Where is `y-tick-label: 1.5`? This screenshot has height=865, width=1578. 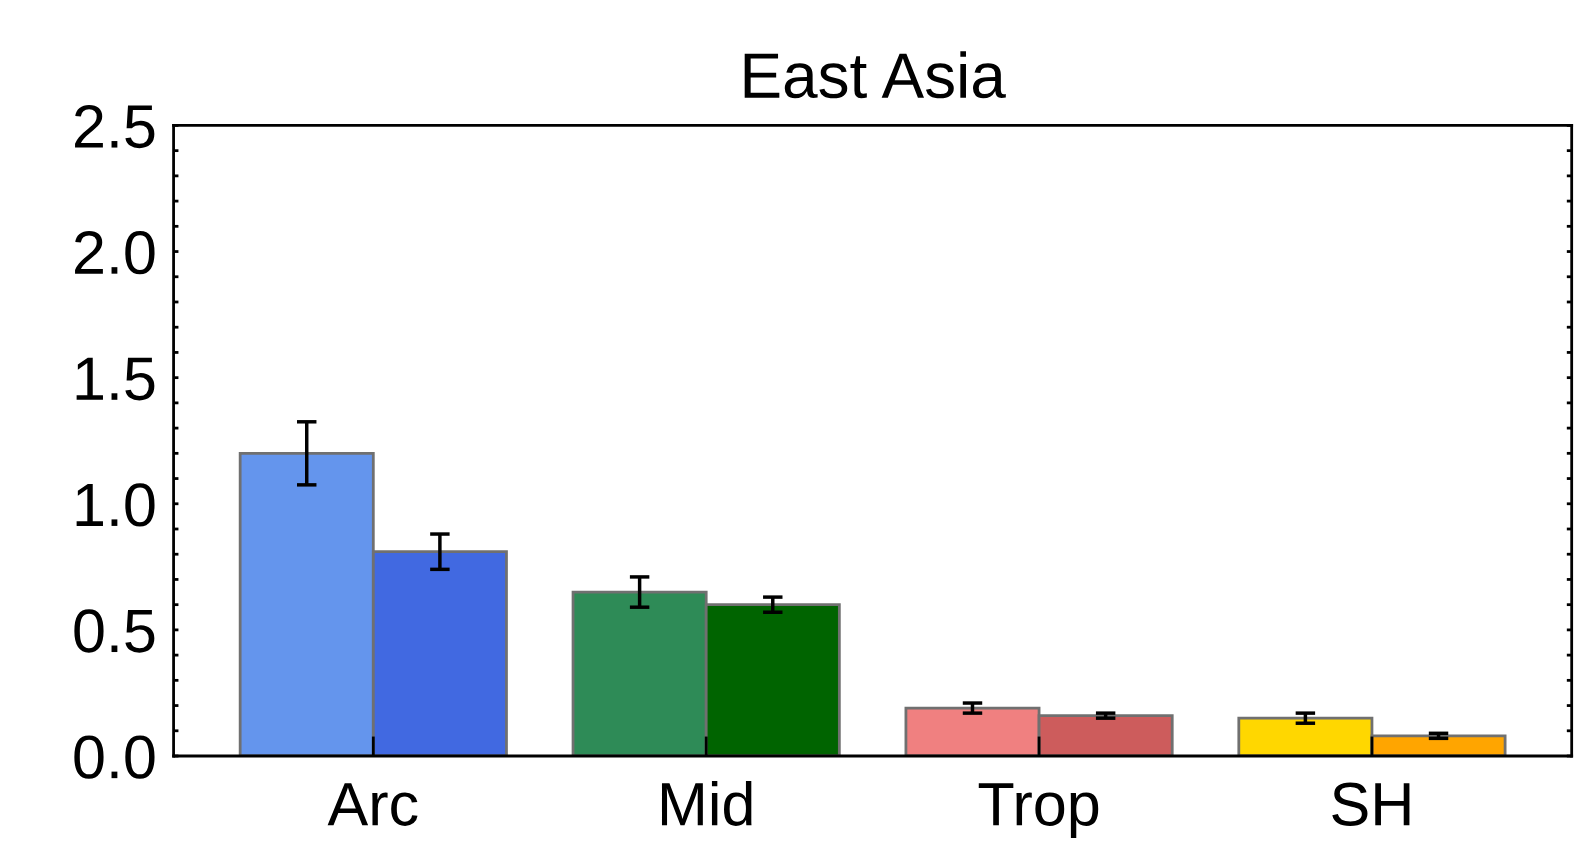 y-tick-label: 1.5 is located at coordinates (115, 379).